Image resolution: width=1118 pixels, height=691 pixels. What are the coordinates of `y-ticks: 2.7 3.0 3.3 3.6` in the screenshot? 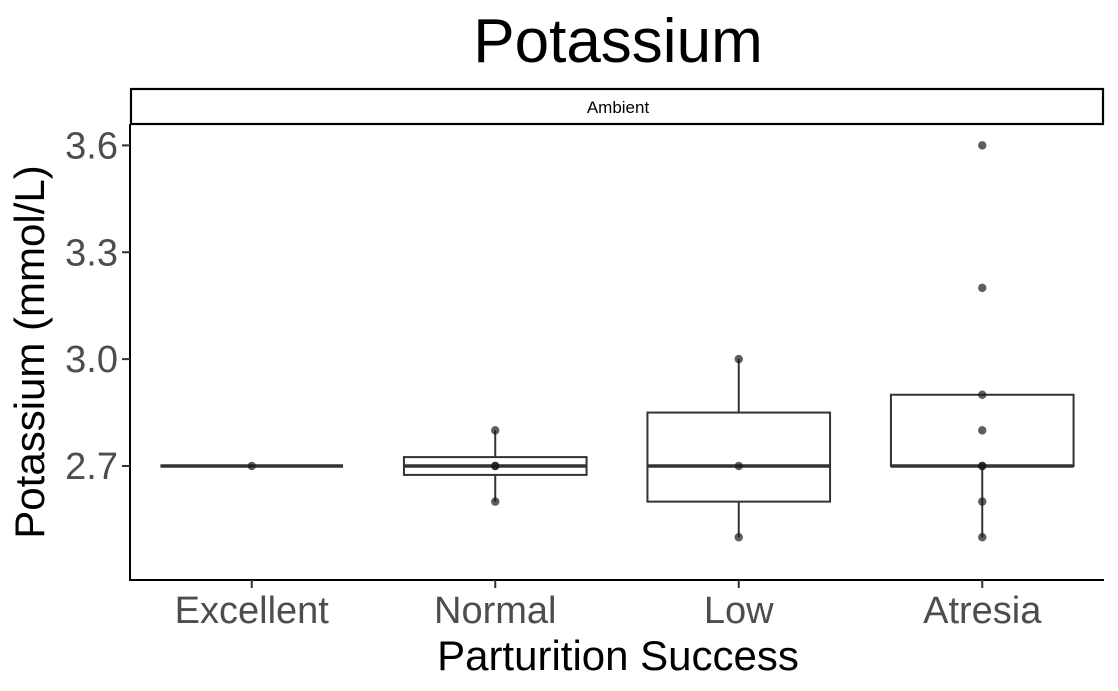 It's located at (97, 306).